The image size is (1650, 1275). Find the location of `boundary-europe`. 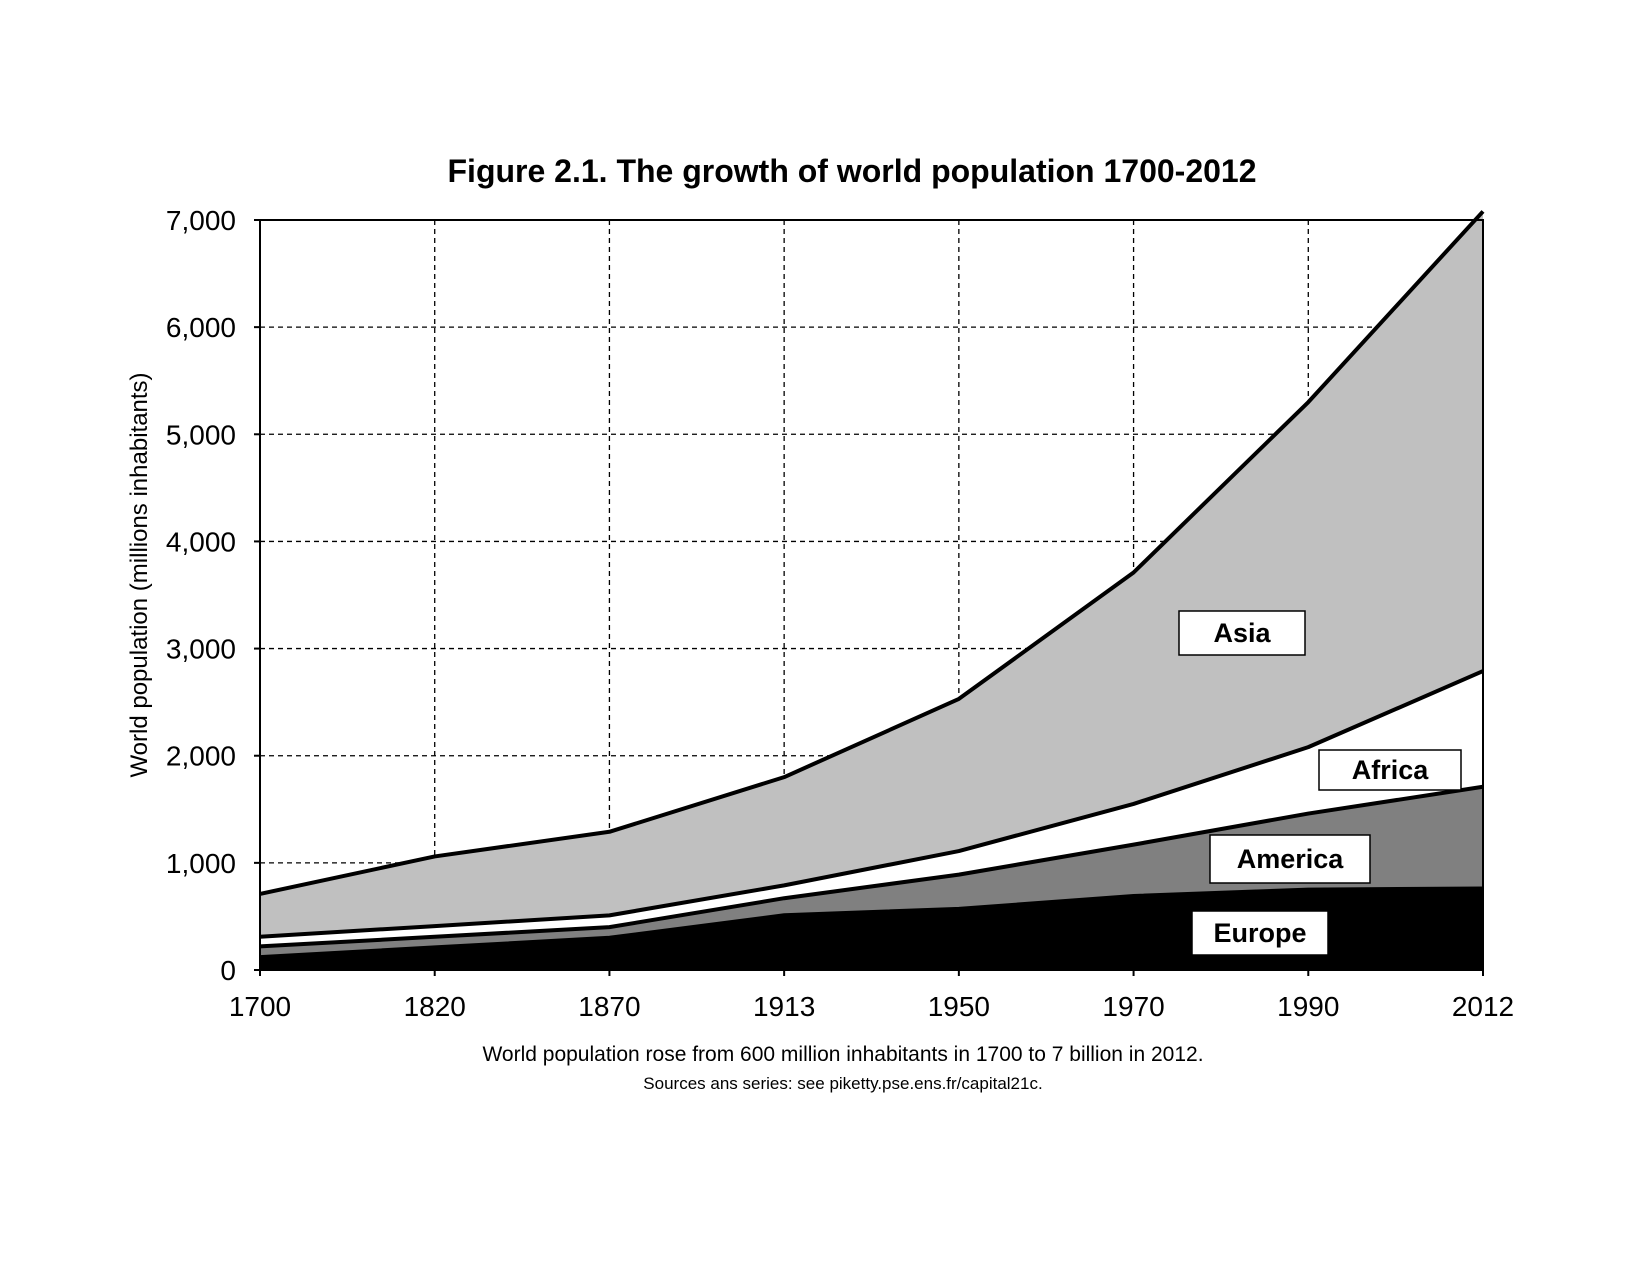

boundary-europe is located at coordinates (871, 922).